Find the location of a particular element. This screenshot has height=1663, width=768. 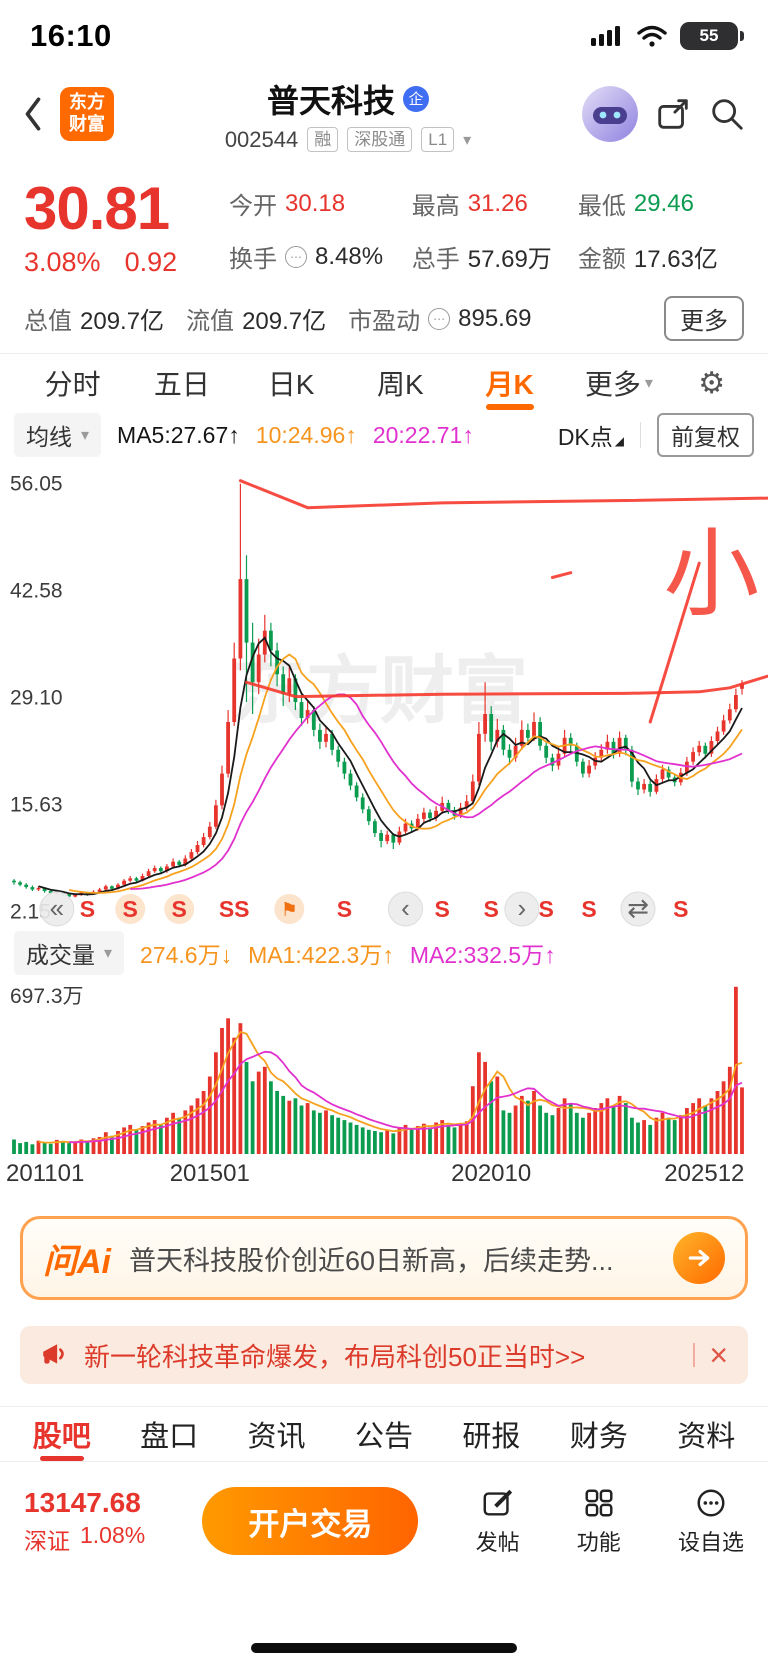

back-button is located at coordinates (33, 114).